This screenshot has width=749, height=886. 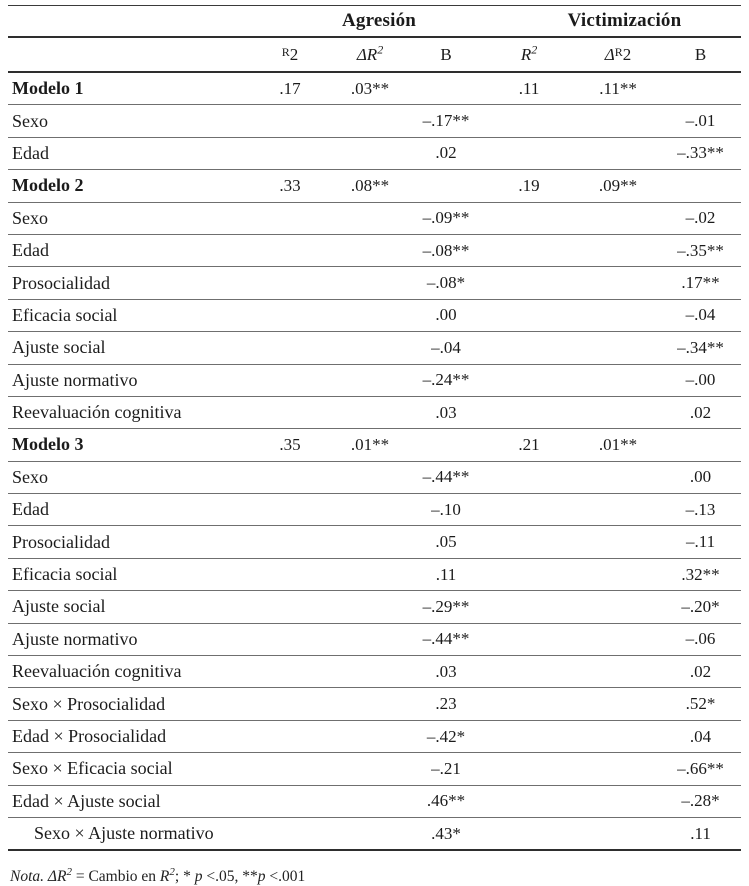 What do you see at coordinates (375, 348) in the screenshot?
I see `table-row: Ajuste social –.04 –.34**` at bounding box center [375, 348].